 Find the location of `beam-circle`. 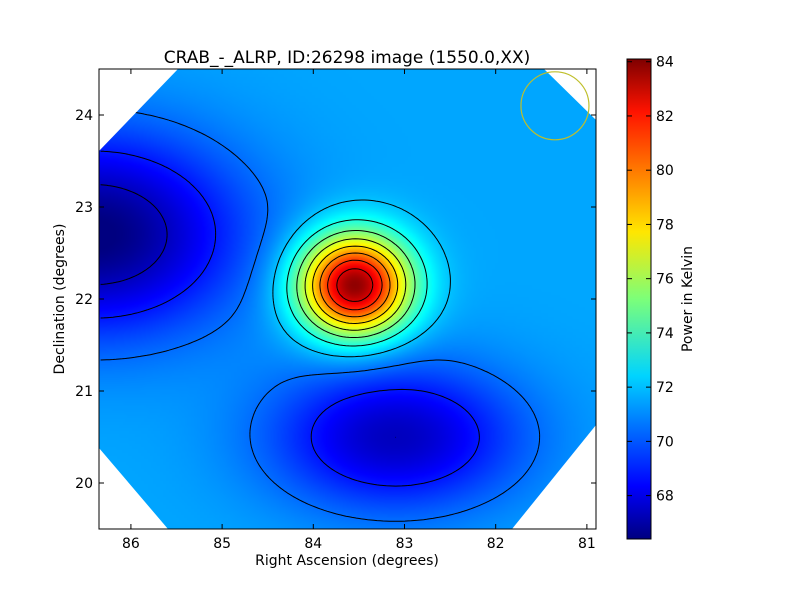

beam-circle is located at coordinates (555, 106).